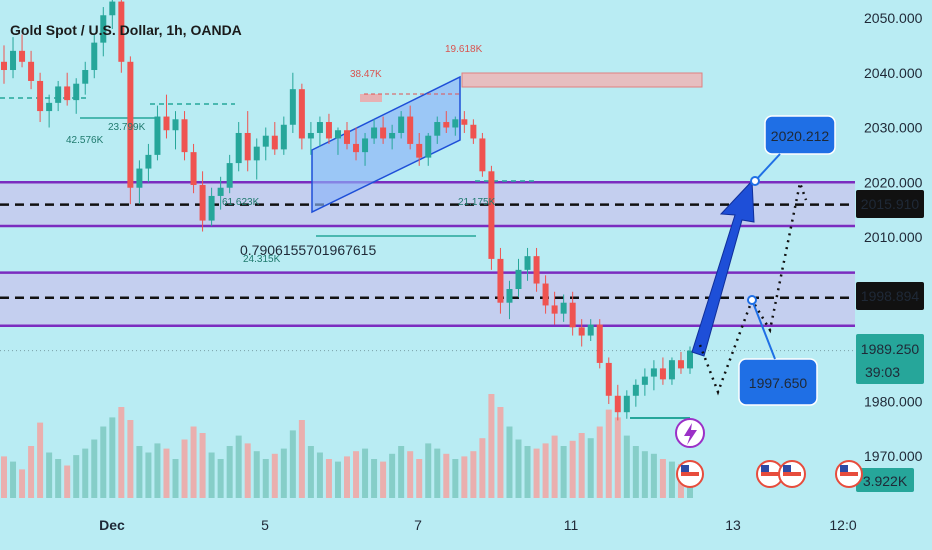  Describe the element at coordinates (752, 300) in the screenshot. I see `retest-point` at that location.